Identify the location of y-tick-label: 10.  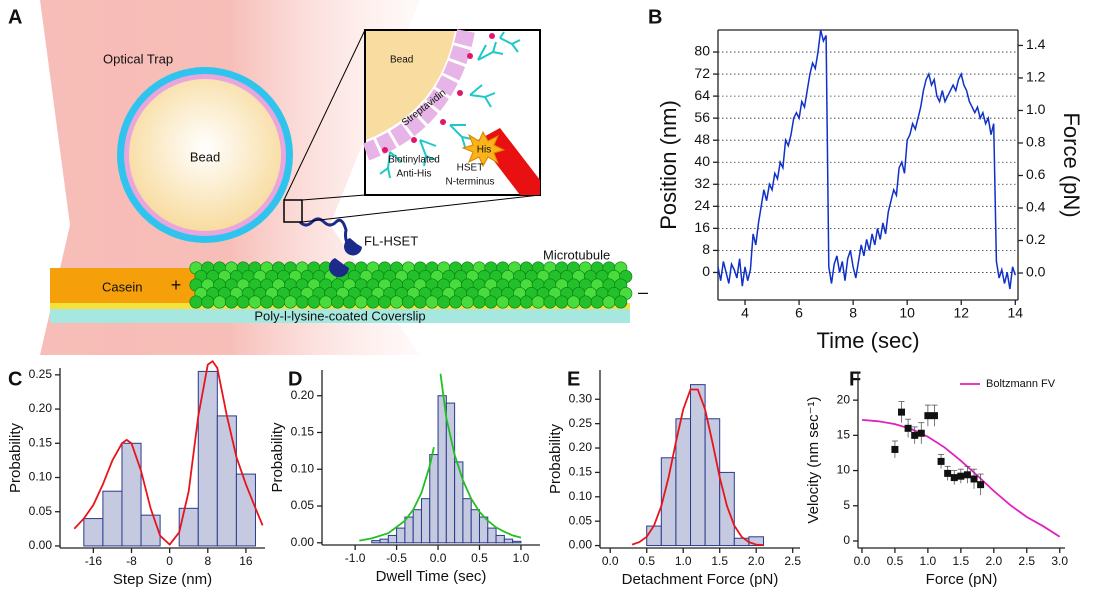
(844, 470).